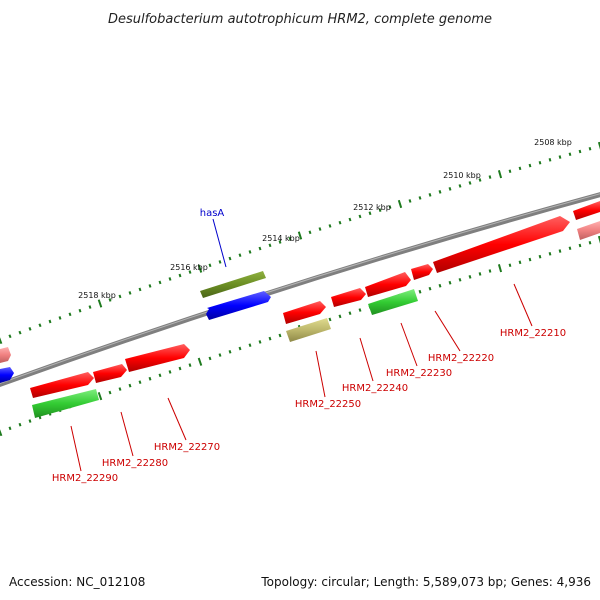 The height and width of the screenshot is (600, 600). Describe the element at coordinates (187, 447) in the screenshot. I see `gene-label-hrm2-22270: HRM2_22270` at that location.